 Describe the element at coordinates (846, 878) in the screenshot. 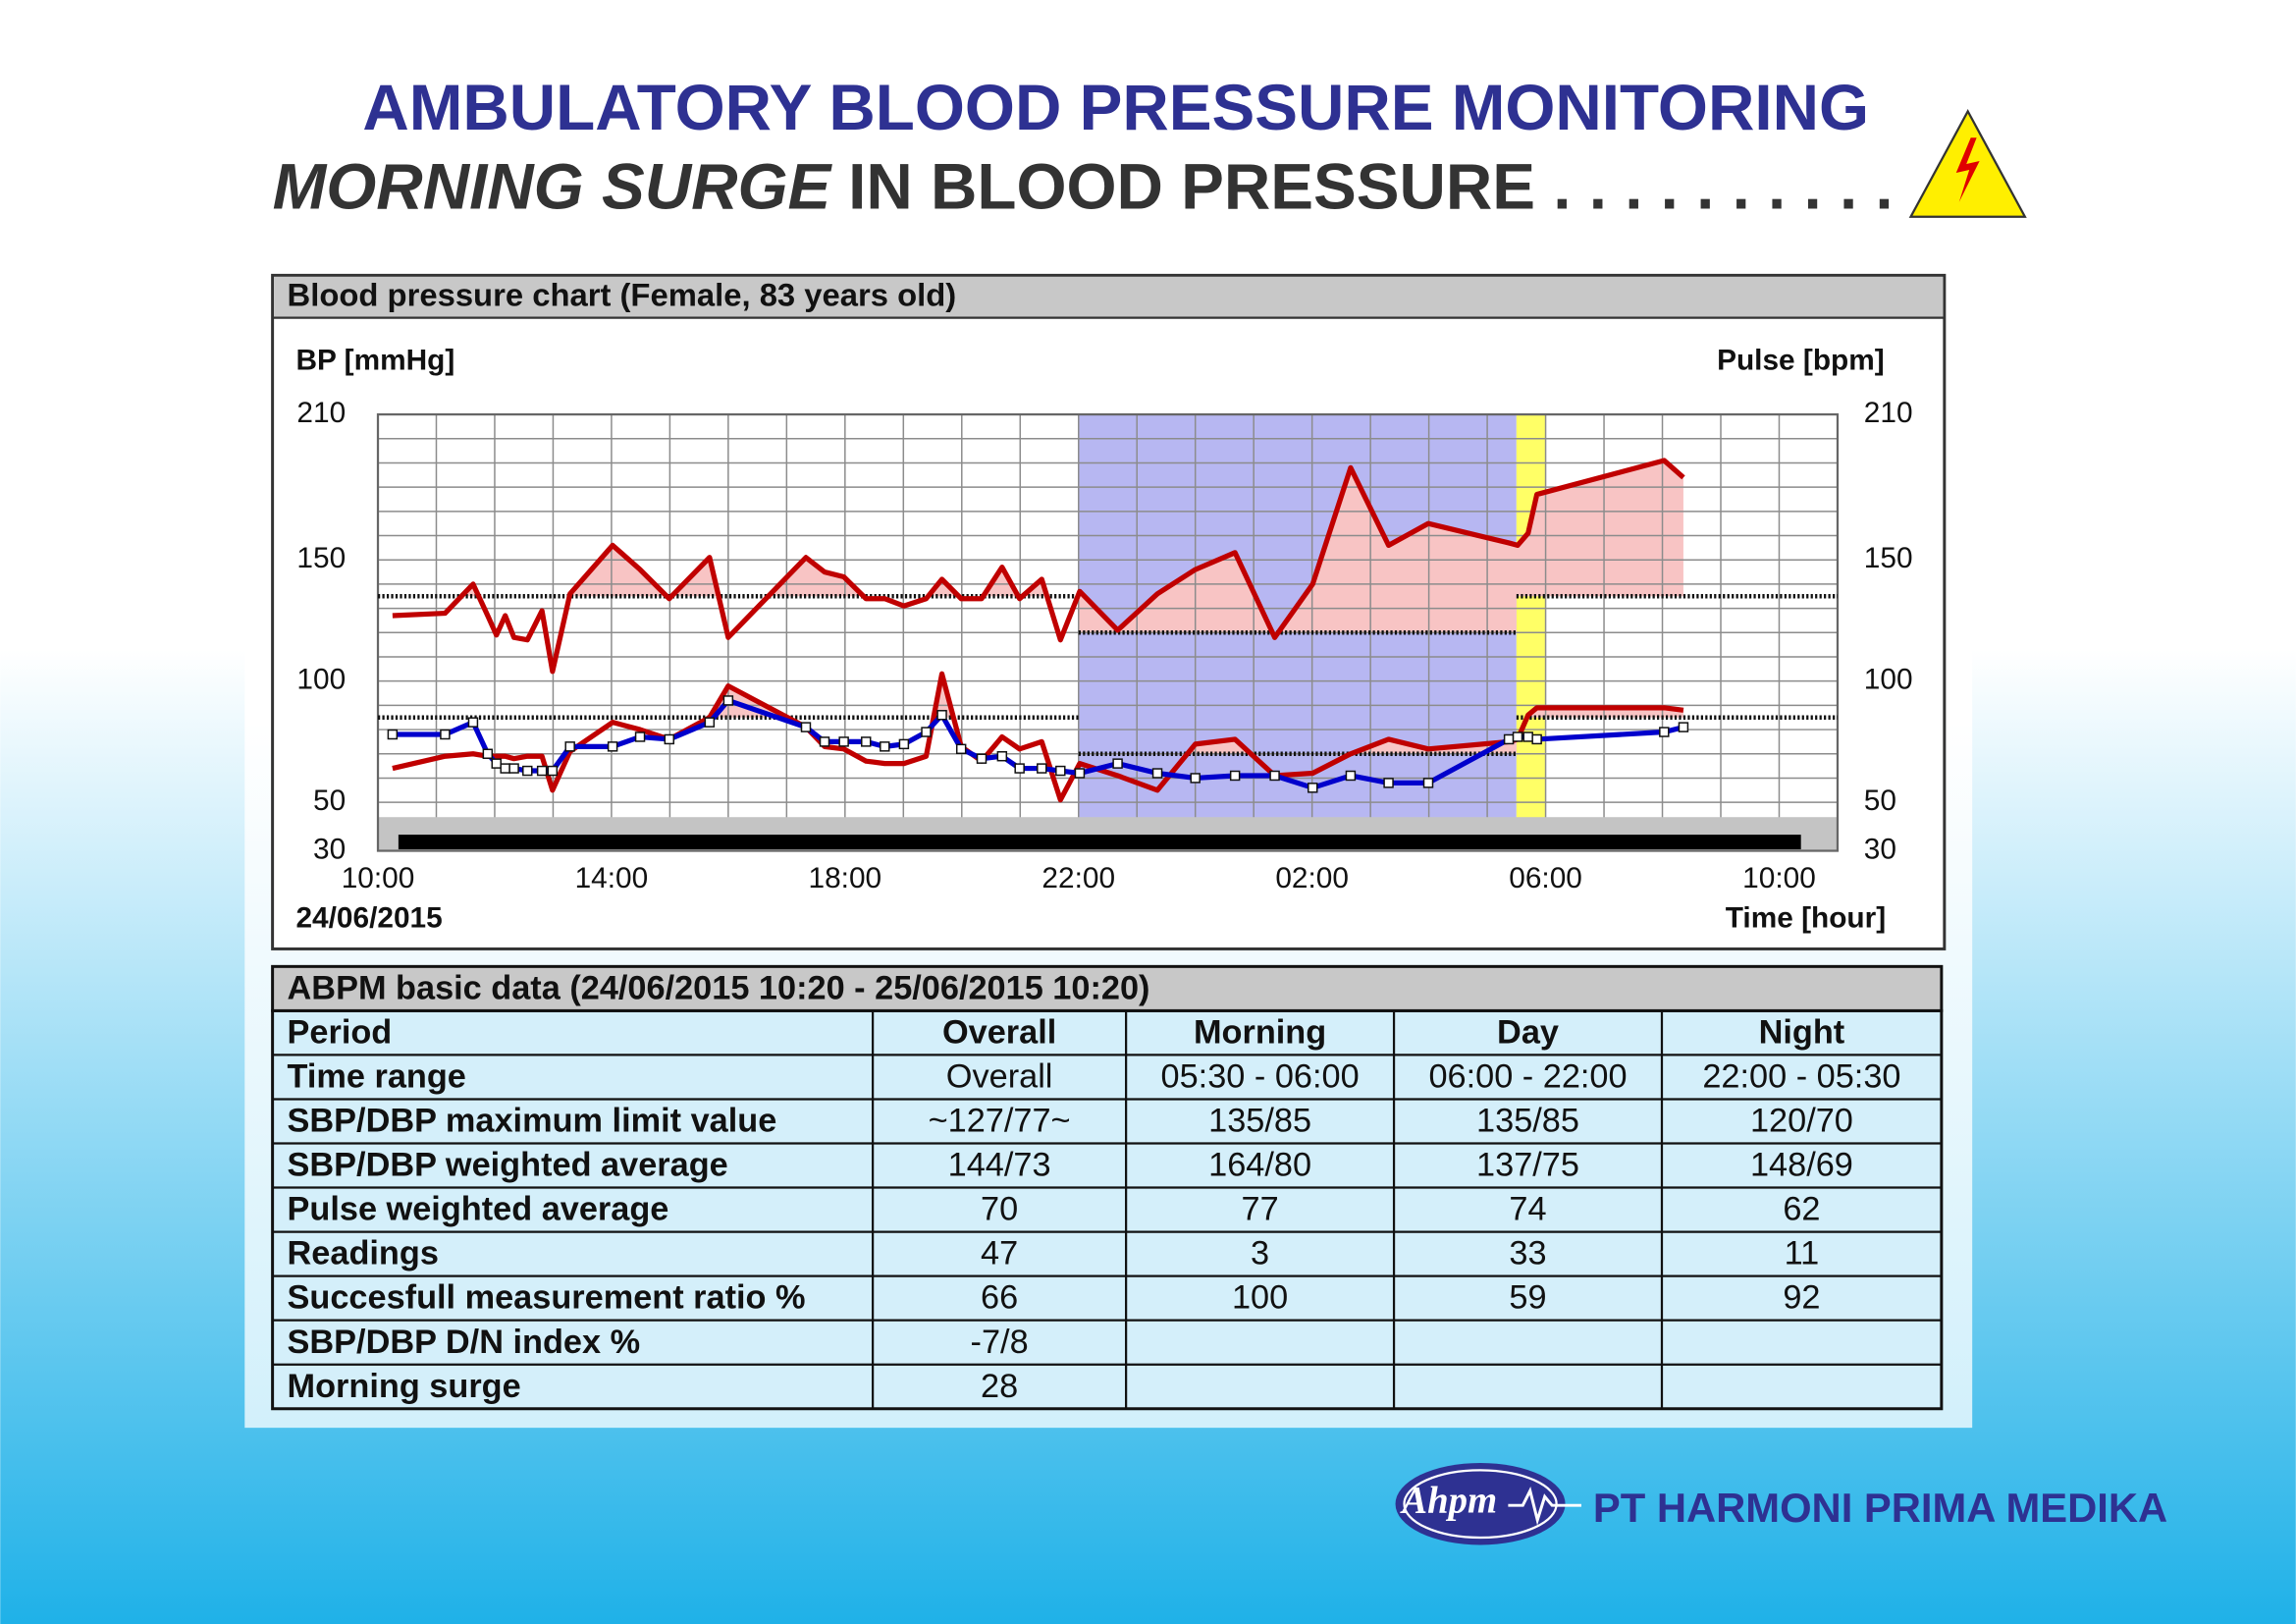

I see `x-tick-label: 18:00` at that location.